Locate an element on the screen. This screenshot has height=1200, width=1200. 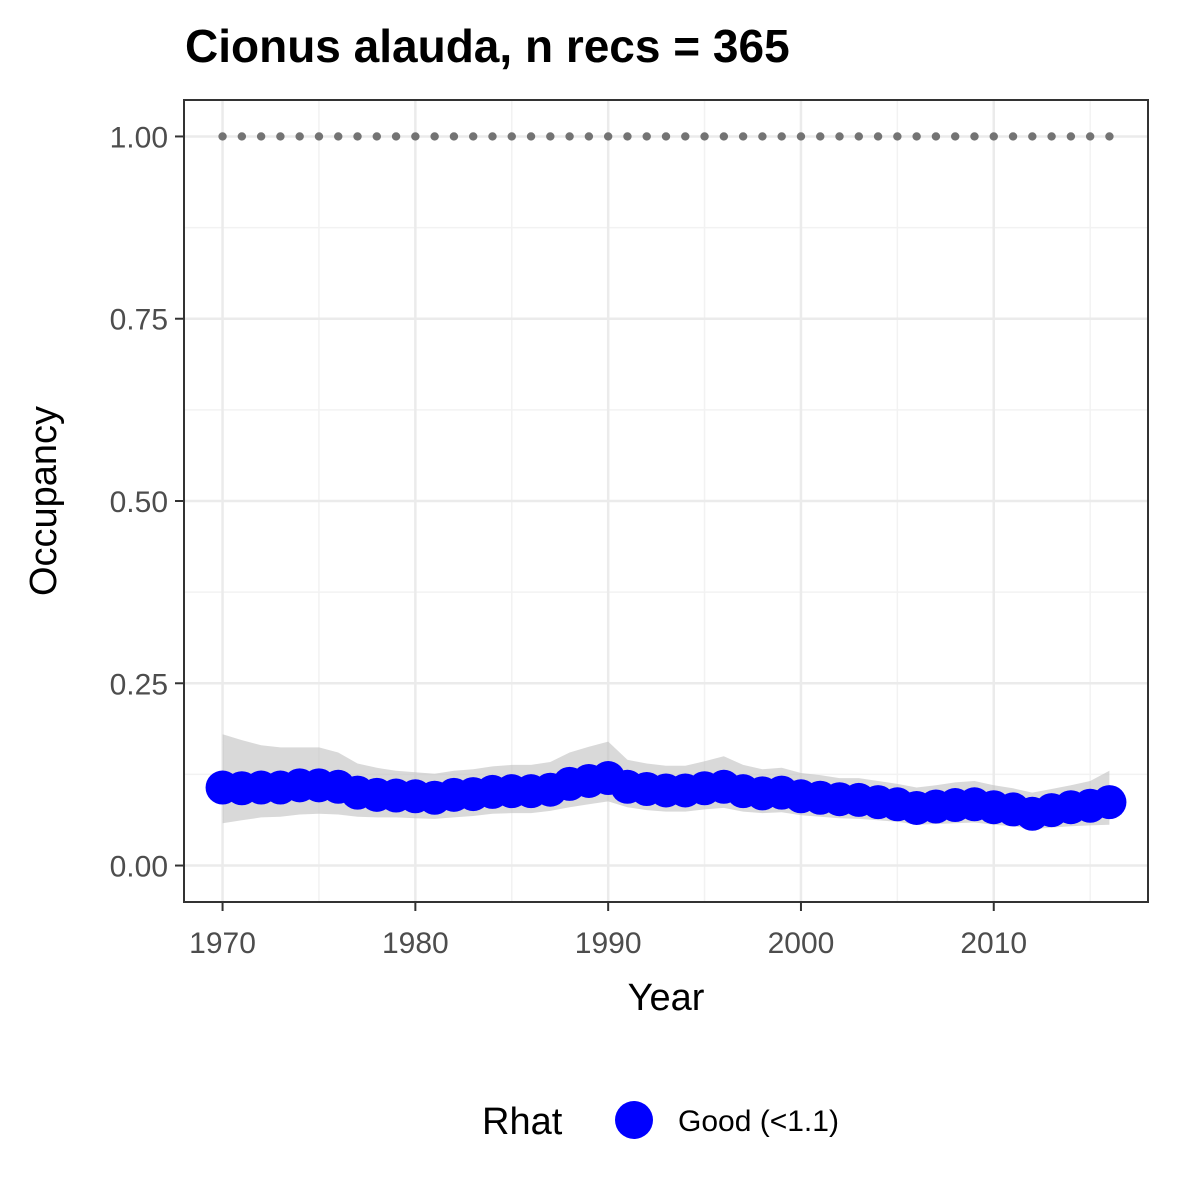
x-axis: 1970 1980 1990 2000 2010 is located at coordinates (608, 931).